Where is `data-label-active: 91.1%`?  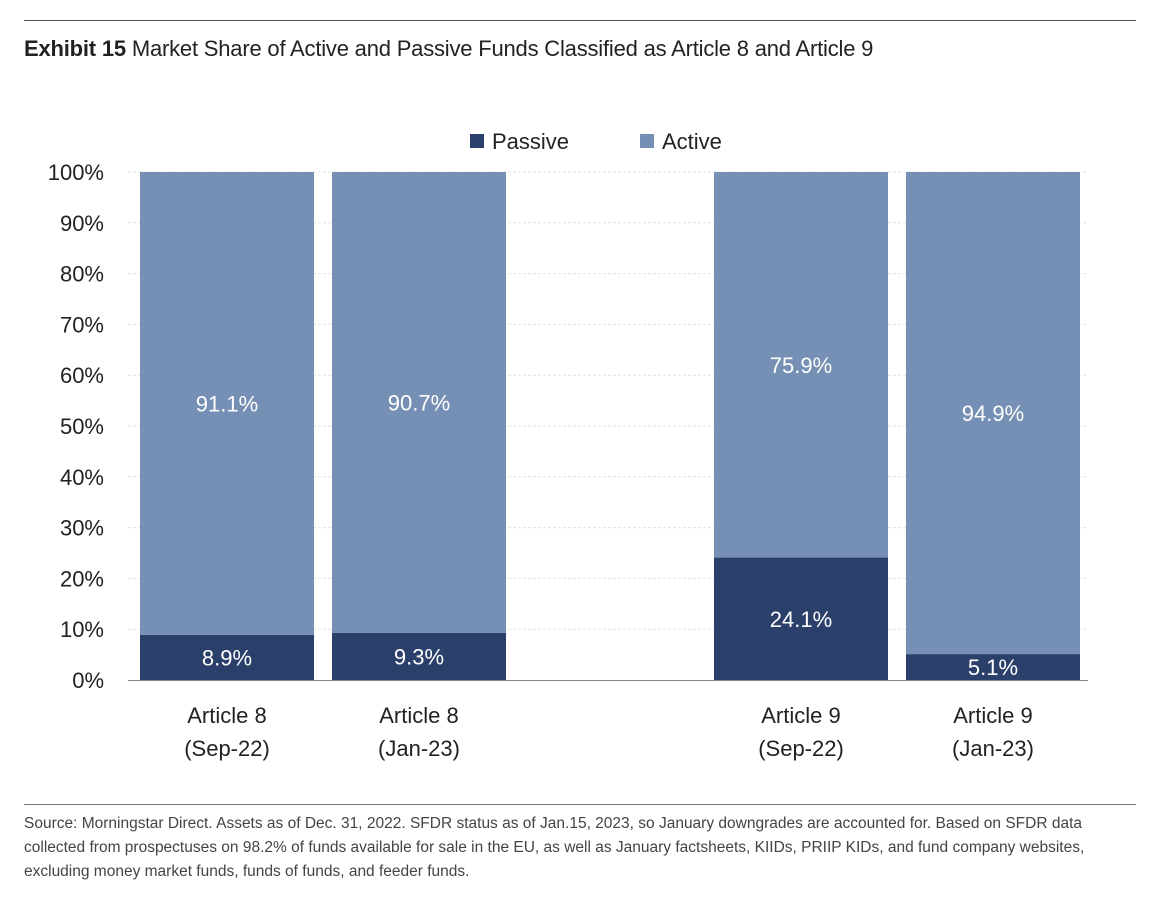
data-label-active: 91.1% is located at coordinates (227, 403).